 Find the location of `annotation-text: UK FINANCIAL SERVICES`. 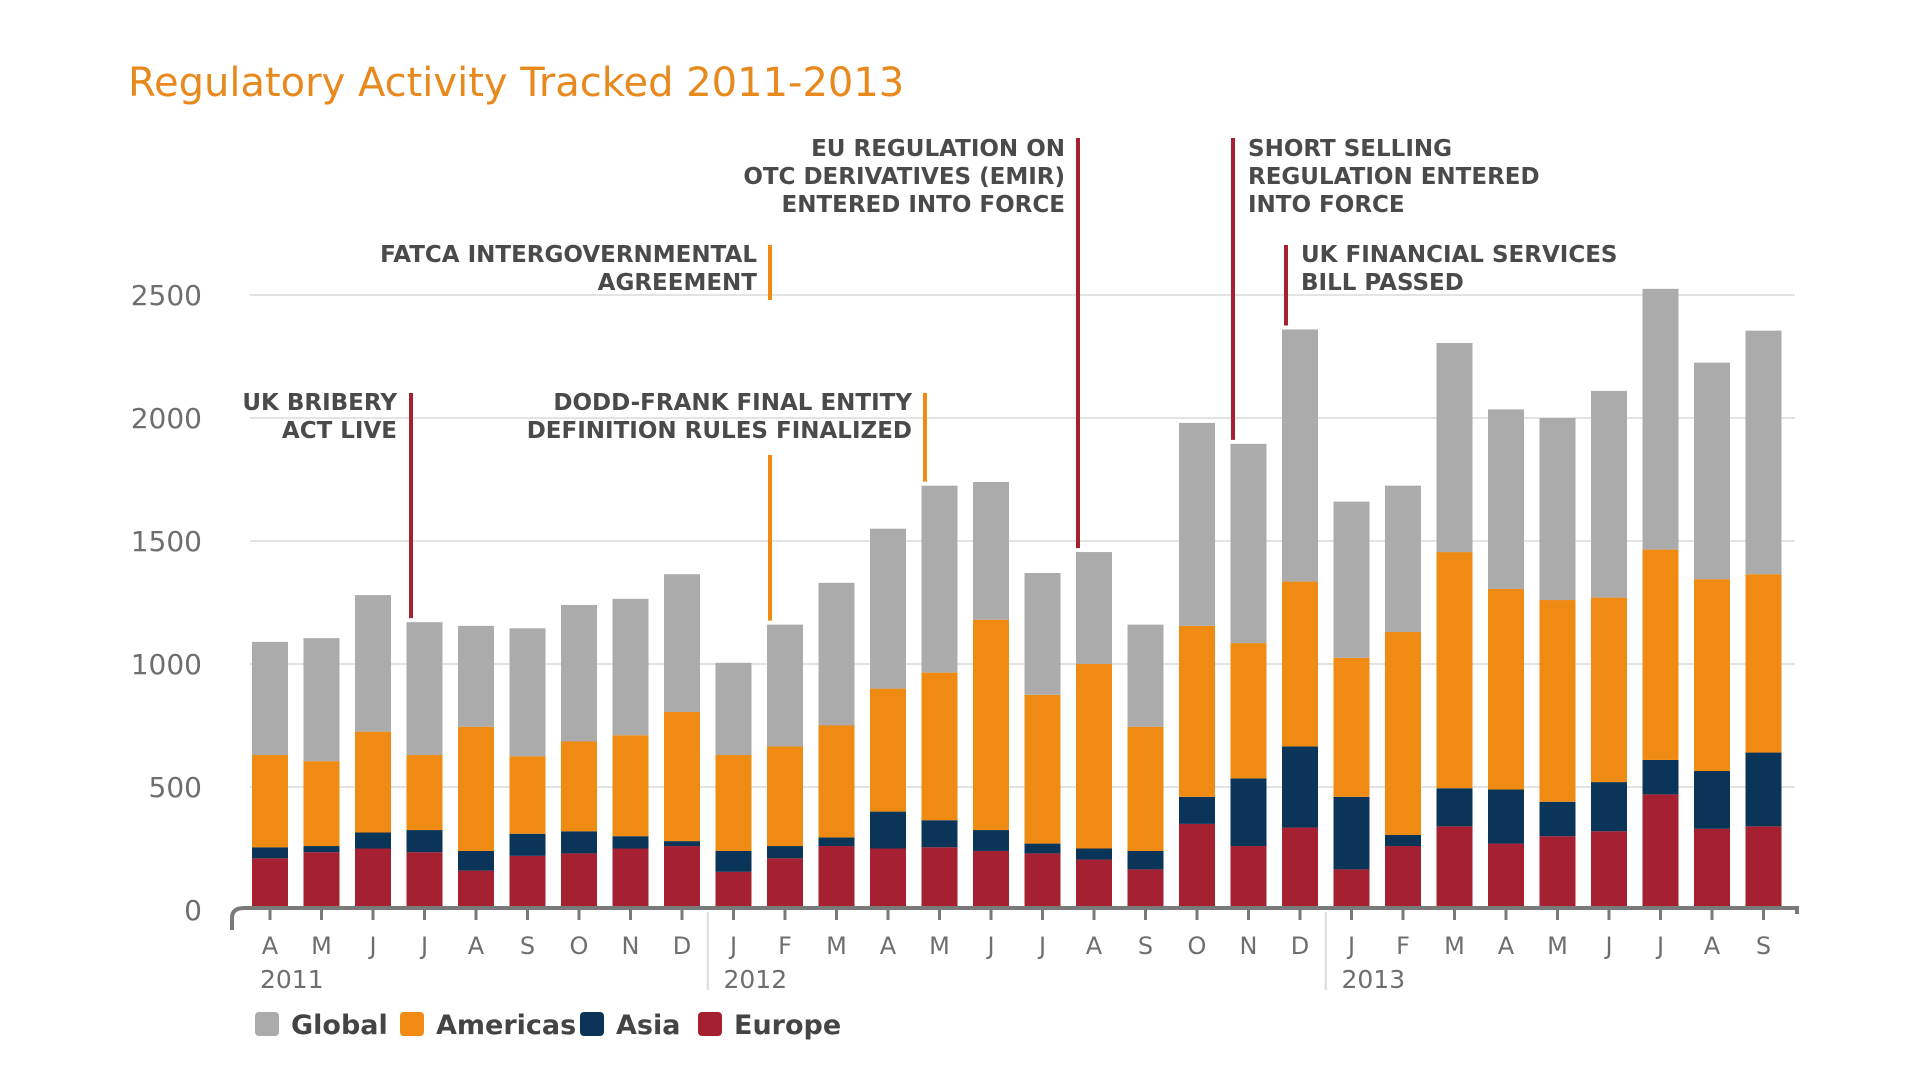

annotation-text: UK FINANCIAL SERVICES is located at coordinates (1459, 255).